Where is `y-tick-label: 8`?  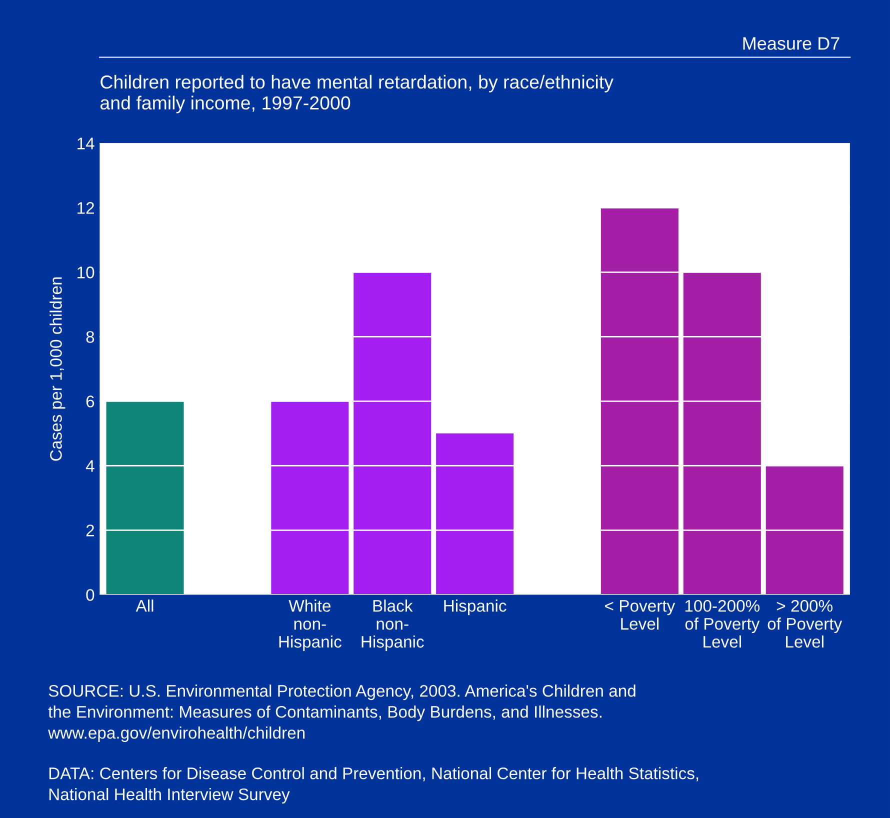
y-tick-label: 8 is located at coordinates (90, 337).